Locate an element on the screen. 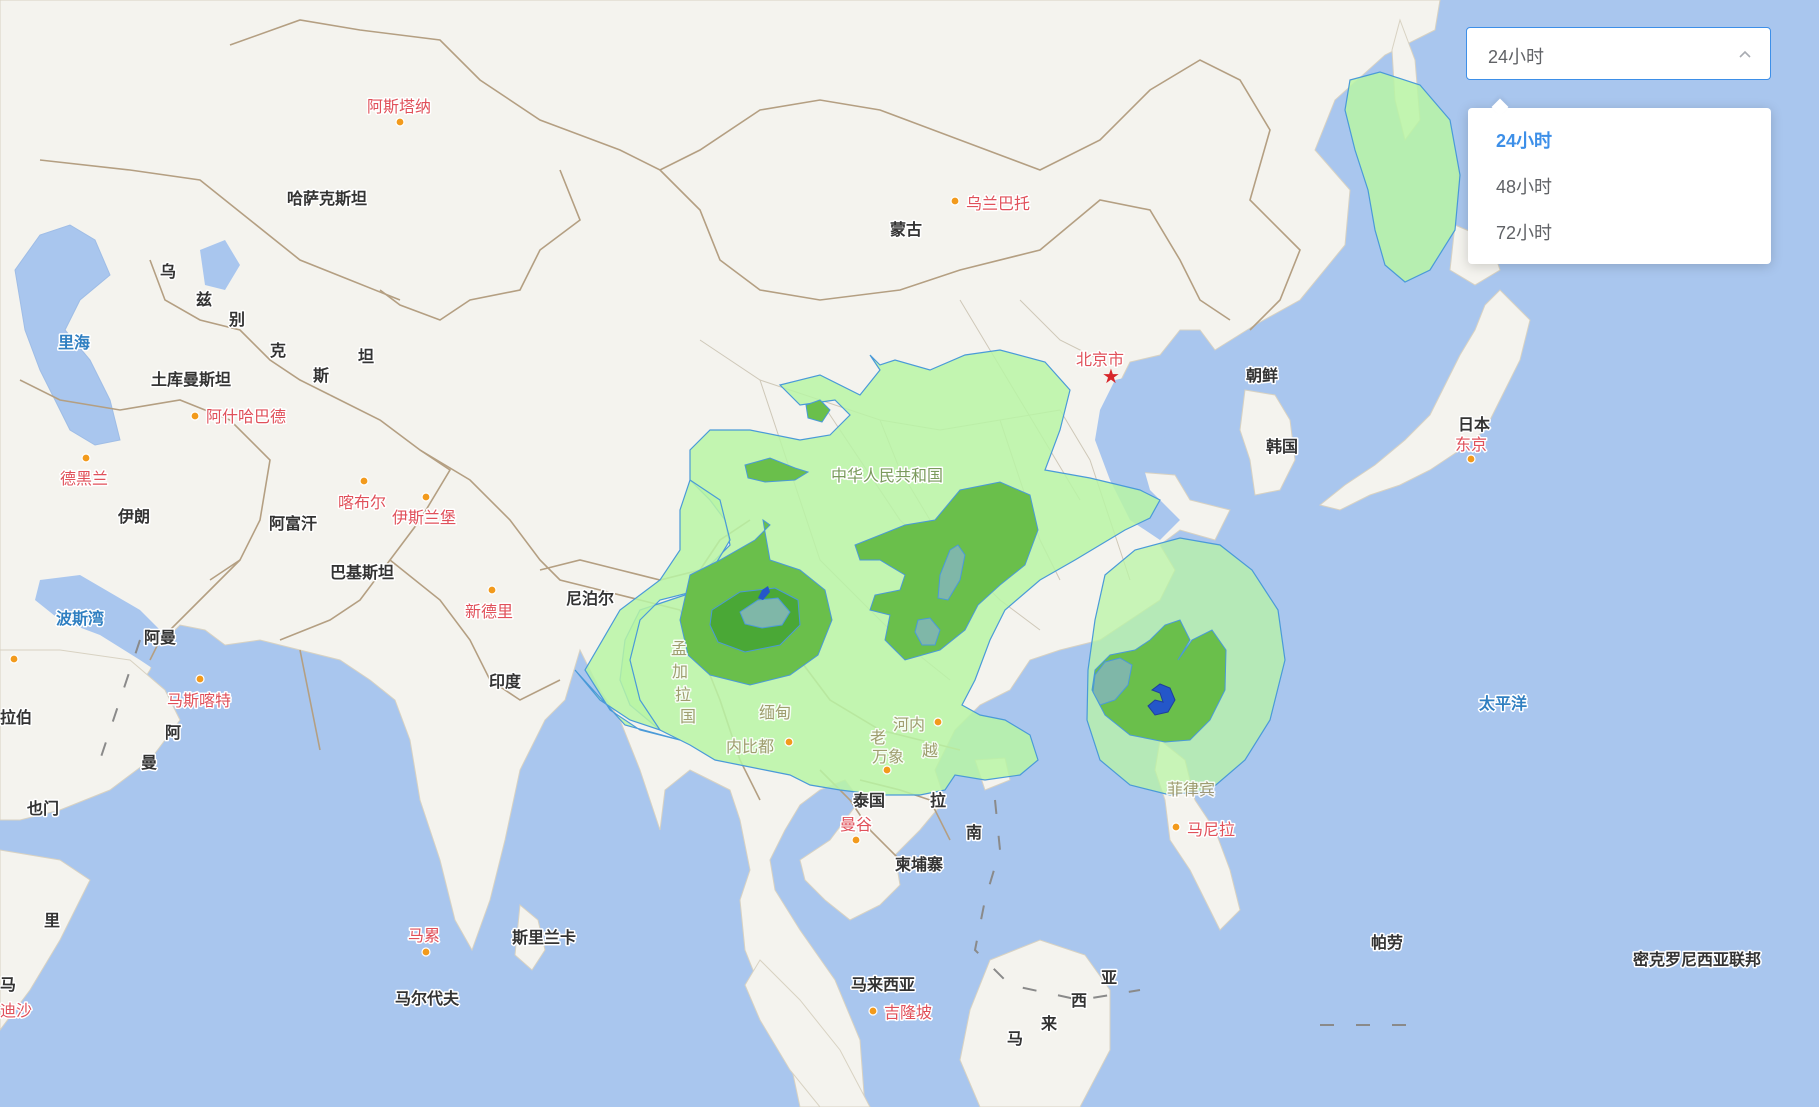  period-option-24h: 24小时 is located at coordinates (1524, 141).